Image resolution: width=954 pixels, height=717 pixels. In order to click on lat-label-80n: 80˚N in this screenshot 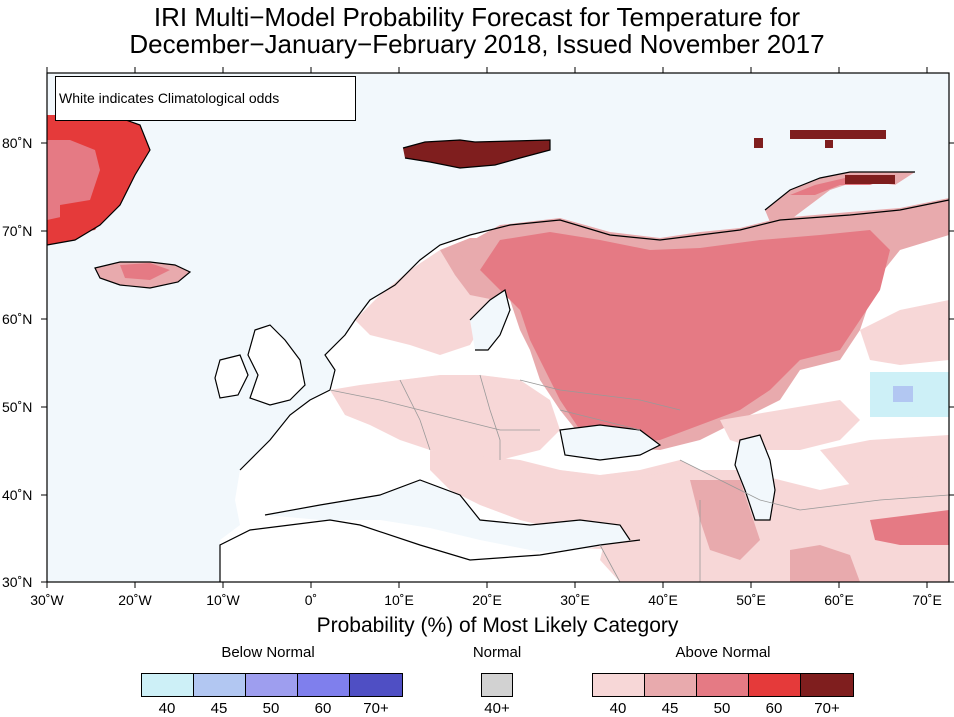, I will do `click(17, 143)`.